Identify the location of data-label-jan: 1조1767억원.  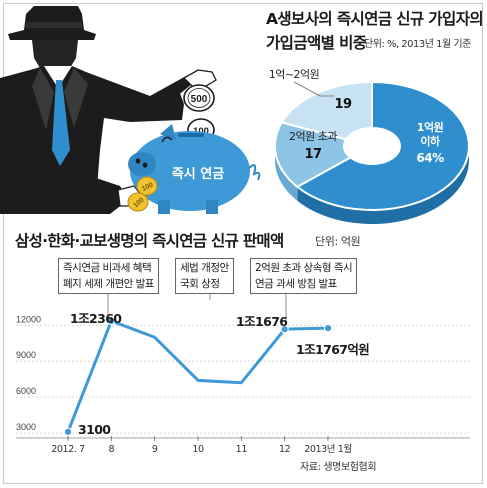
(333, 349).